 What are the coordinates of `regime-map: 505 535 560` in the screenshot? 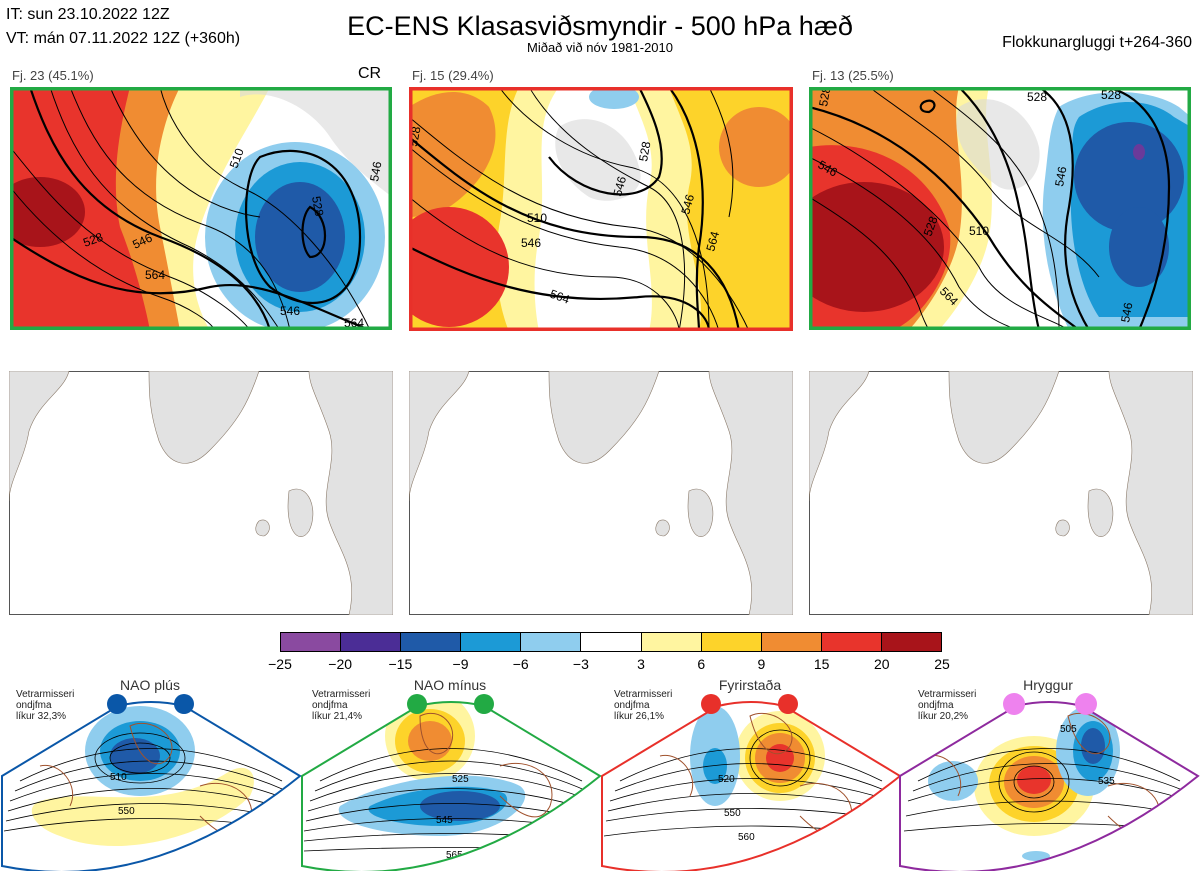 It's located at (1049, 782).